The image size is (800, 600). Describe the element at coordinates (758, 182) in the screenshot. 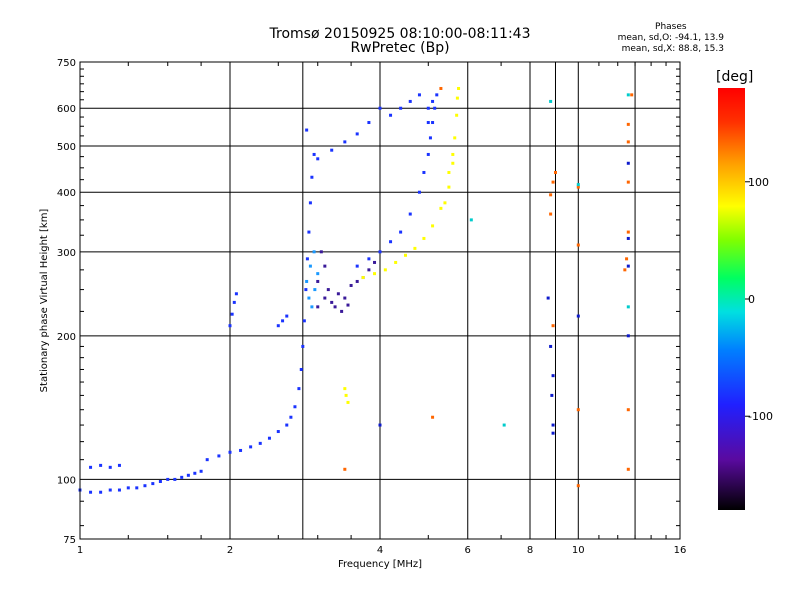

I see `colorbar-tick-label: 100` at that location.